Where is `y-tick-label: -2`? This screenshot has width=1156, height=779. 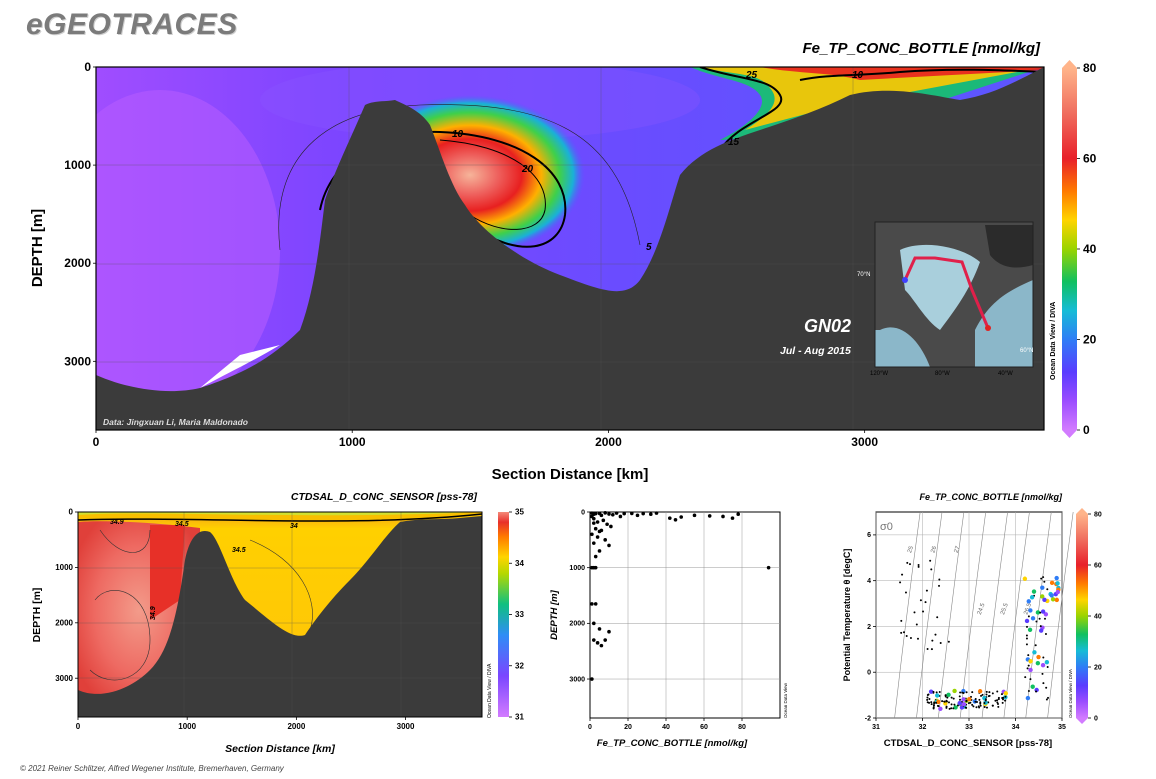
y-tick-label: -2 is located at coordinates (868, 718).